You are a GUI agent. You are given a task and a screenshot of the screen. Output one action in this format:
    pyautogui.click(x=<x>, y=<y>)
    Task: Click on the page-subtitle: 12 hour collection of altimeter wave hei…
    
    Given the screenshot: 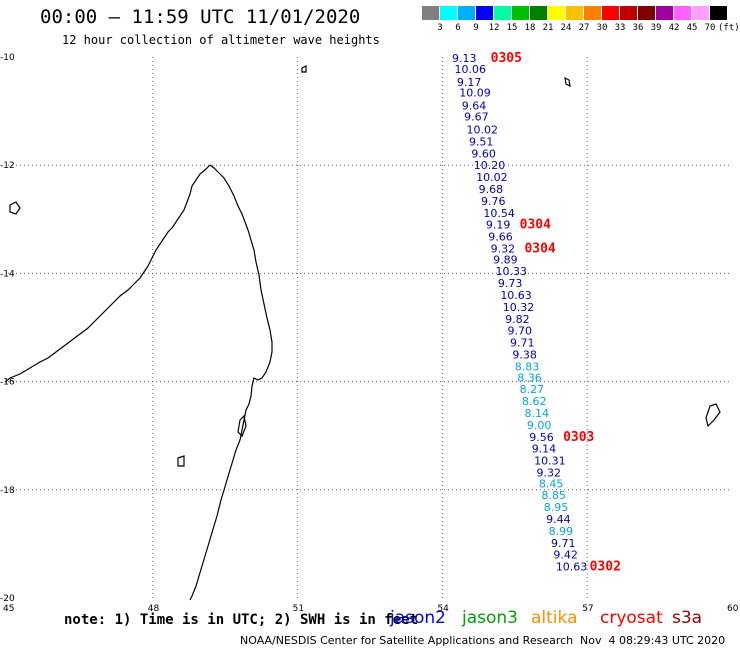 What is the action you would take?
    pyautogui.click(x=221, y=40)
    